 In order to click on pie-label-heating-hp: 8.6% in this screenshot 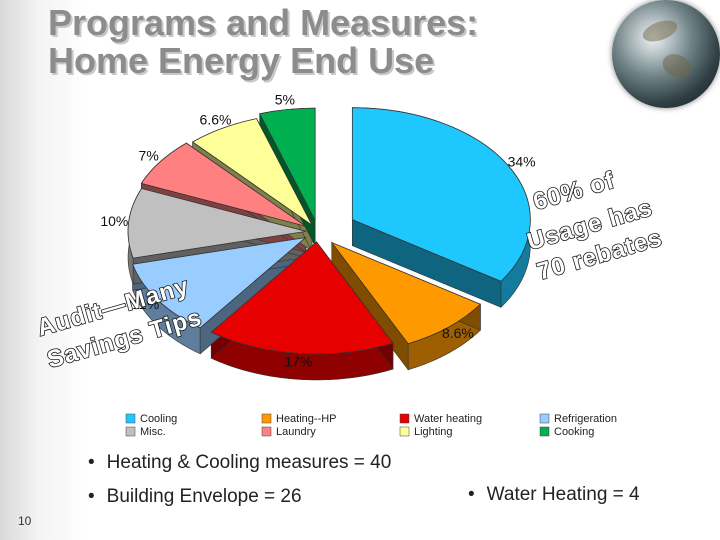, I will do `click(458, 333)`.